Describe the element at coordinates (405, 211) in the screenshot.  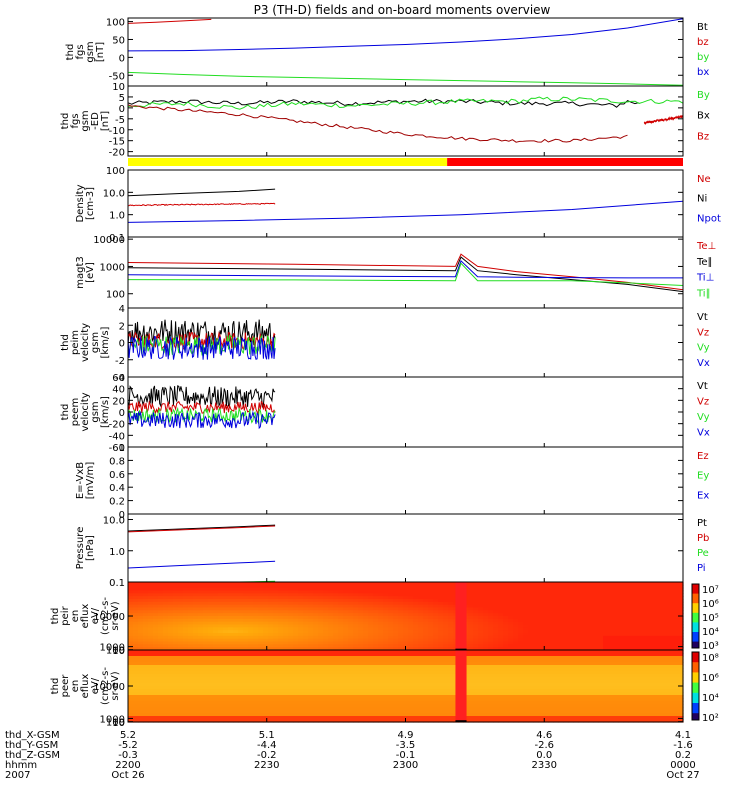
I see `series-Npot` at that location.